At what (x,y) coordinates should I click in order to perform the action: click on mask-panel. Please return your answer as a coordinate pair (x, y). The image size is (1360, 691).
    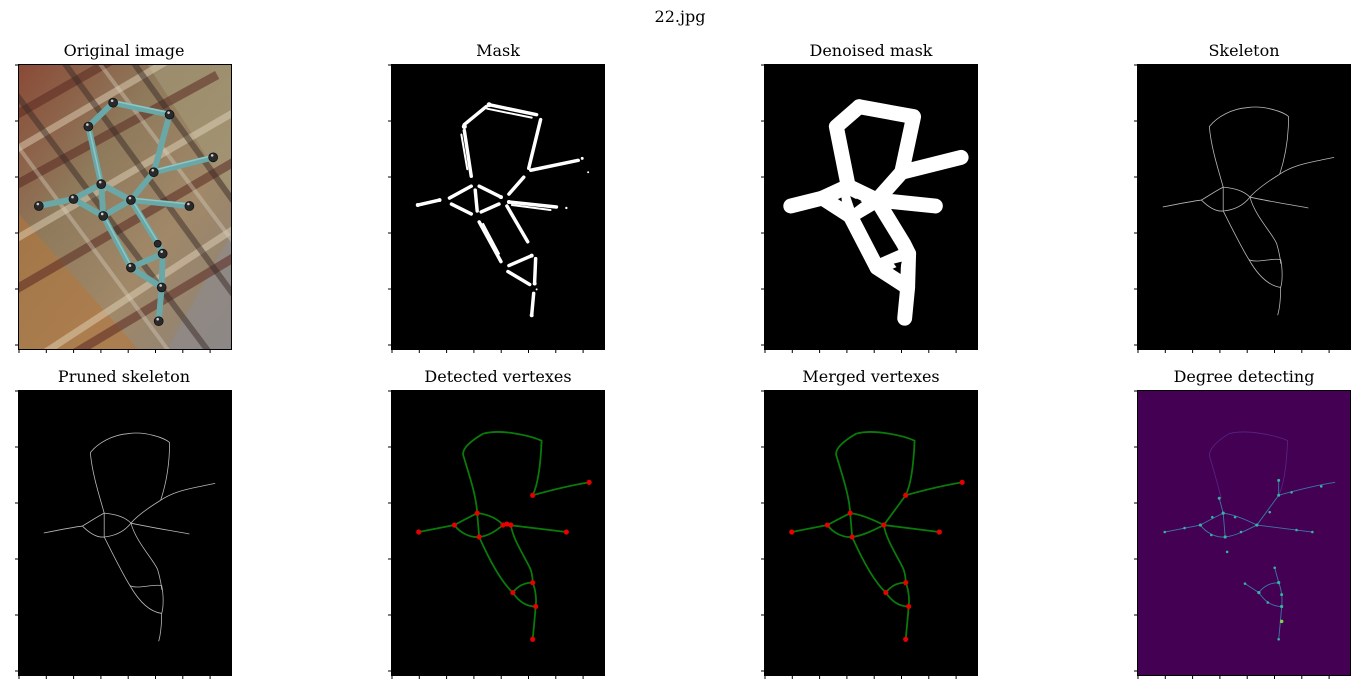
    Looking at the image, I should click on (498, 207).